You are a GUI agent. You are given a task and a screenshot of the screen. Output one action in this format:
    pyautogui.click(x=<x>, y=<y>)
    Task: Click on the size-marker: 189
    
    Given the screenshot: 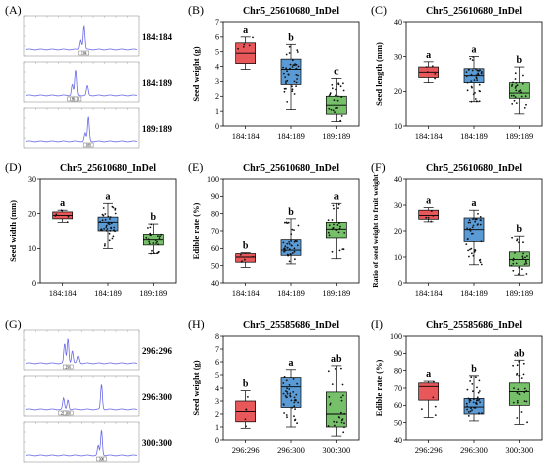 What is the action you would take?
    pyautogui.click(x=73, y=99)
    